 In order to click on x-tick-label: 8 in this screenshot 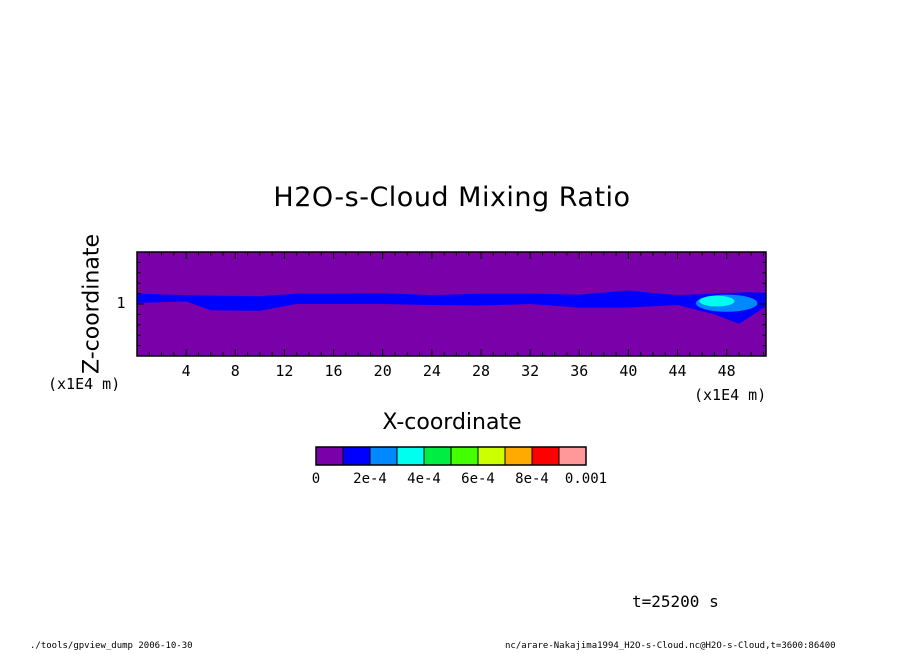, I will do `click(235, 371)`.